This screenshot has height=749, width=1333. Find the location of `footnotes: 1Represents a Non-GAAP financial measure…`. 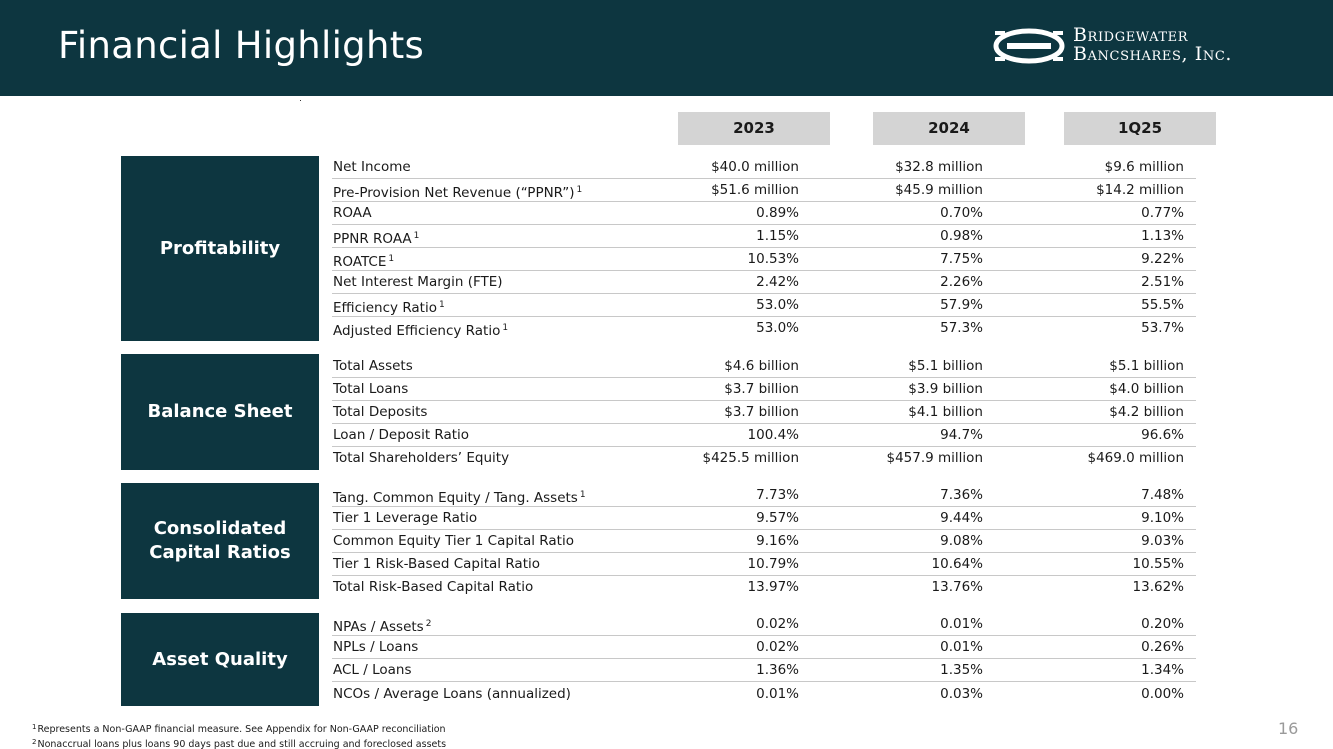

footnotes: 1Represents a Non-GAAP financial measure… is located at coordinates (239, 735).